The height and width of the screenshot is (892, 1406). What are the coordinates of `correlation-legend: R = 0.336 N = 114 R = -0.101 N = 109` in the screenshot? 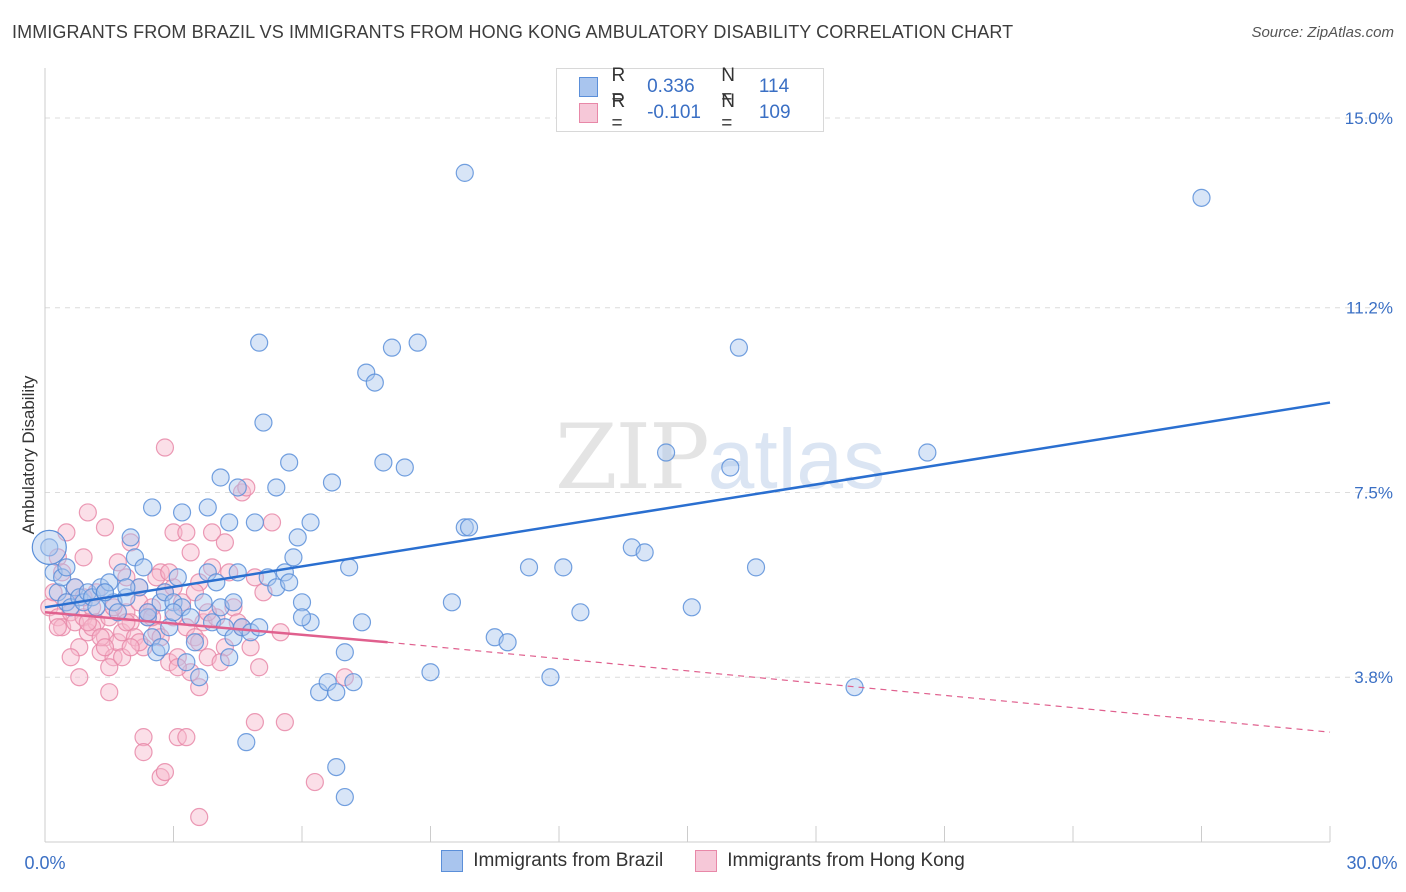 It's located at (690, 99).